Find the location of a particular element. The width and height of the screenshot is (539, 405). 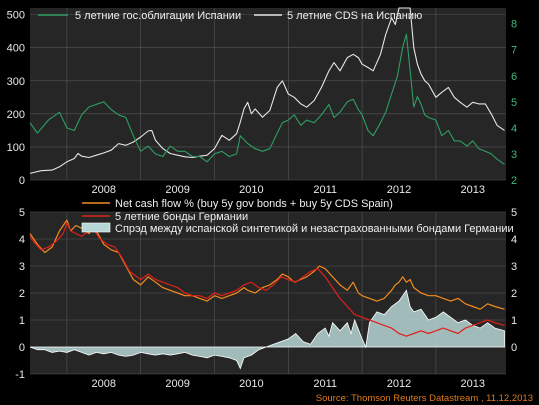

top-right-tick-label: 6 is located at coordinates (514, 77).